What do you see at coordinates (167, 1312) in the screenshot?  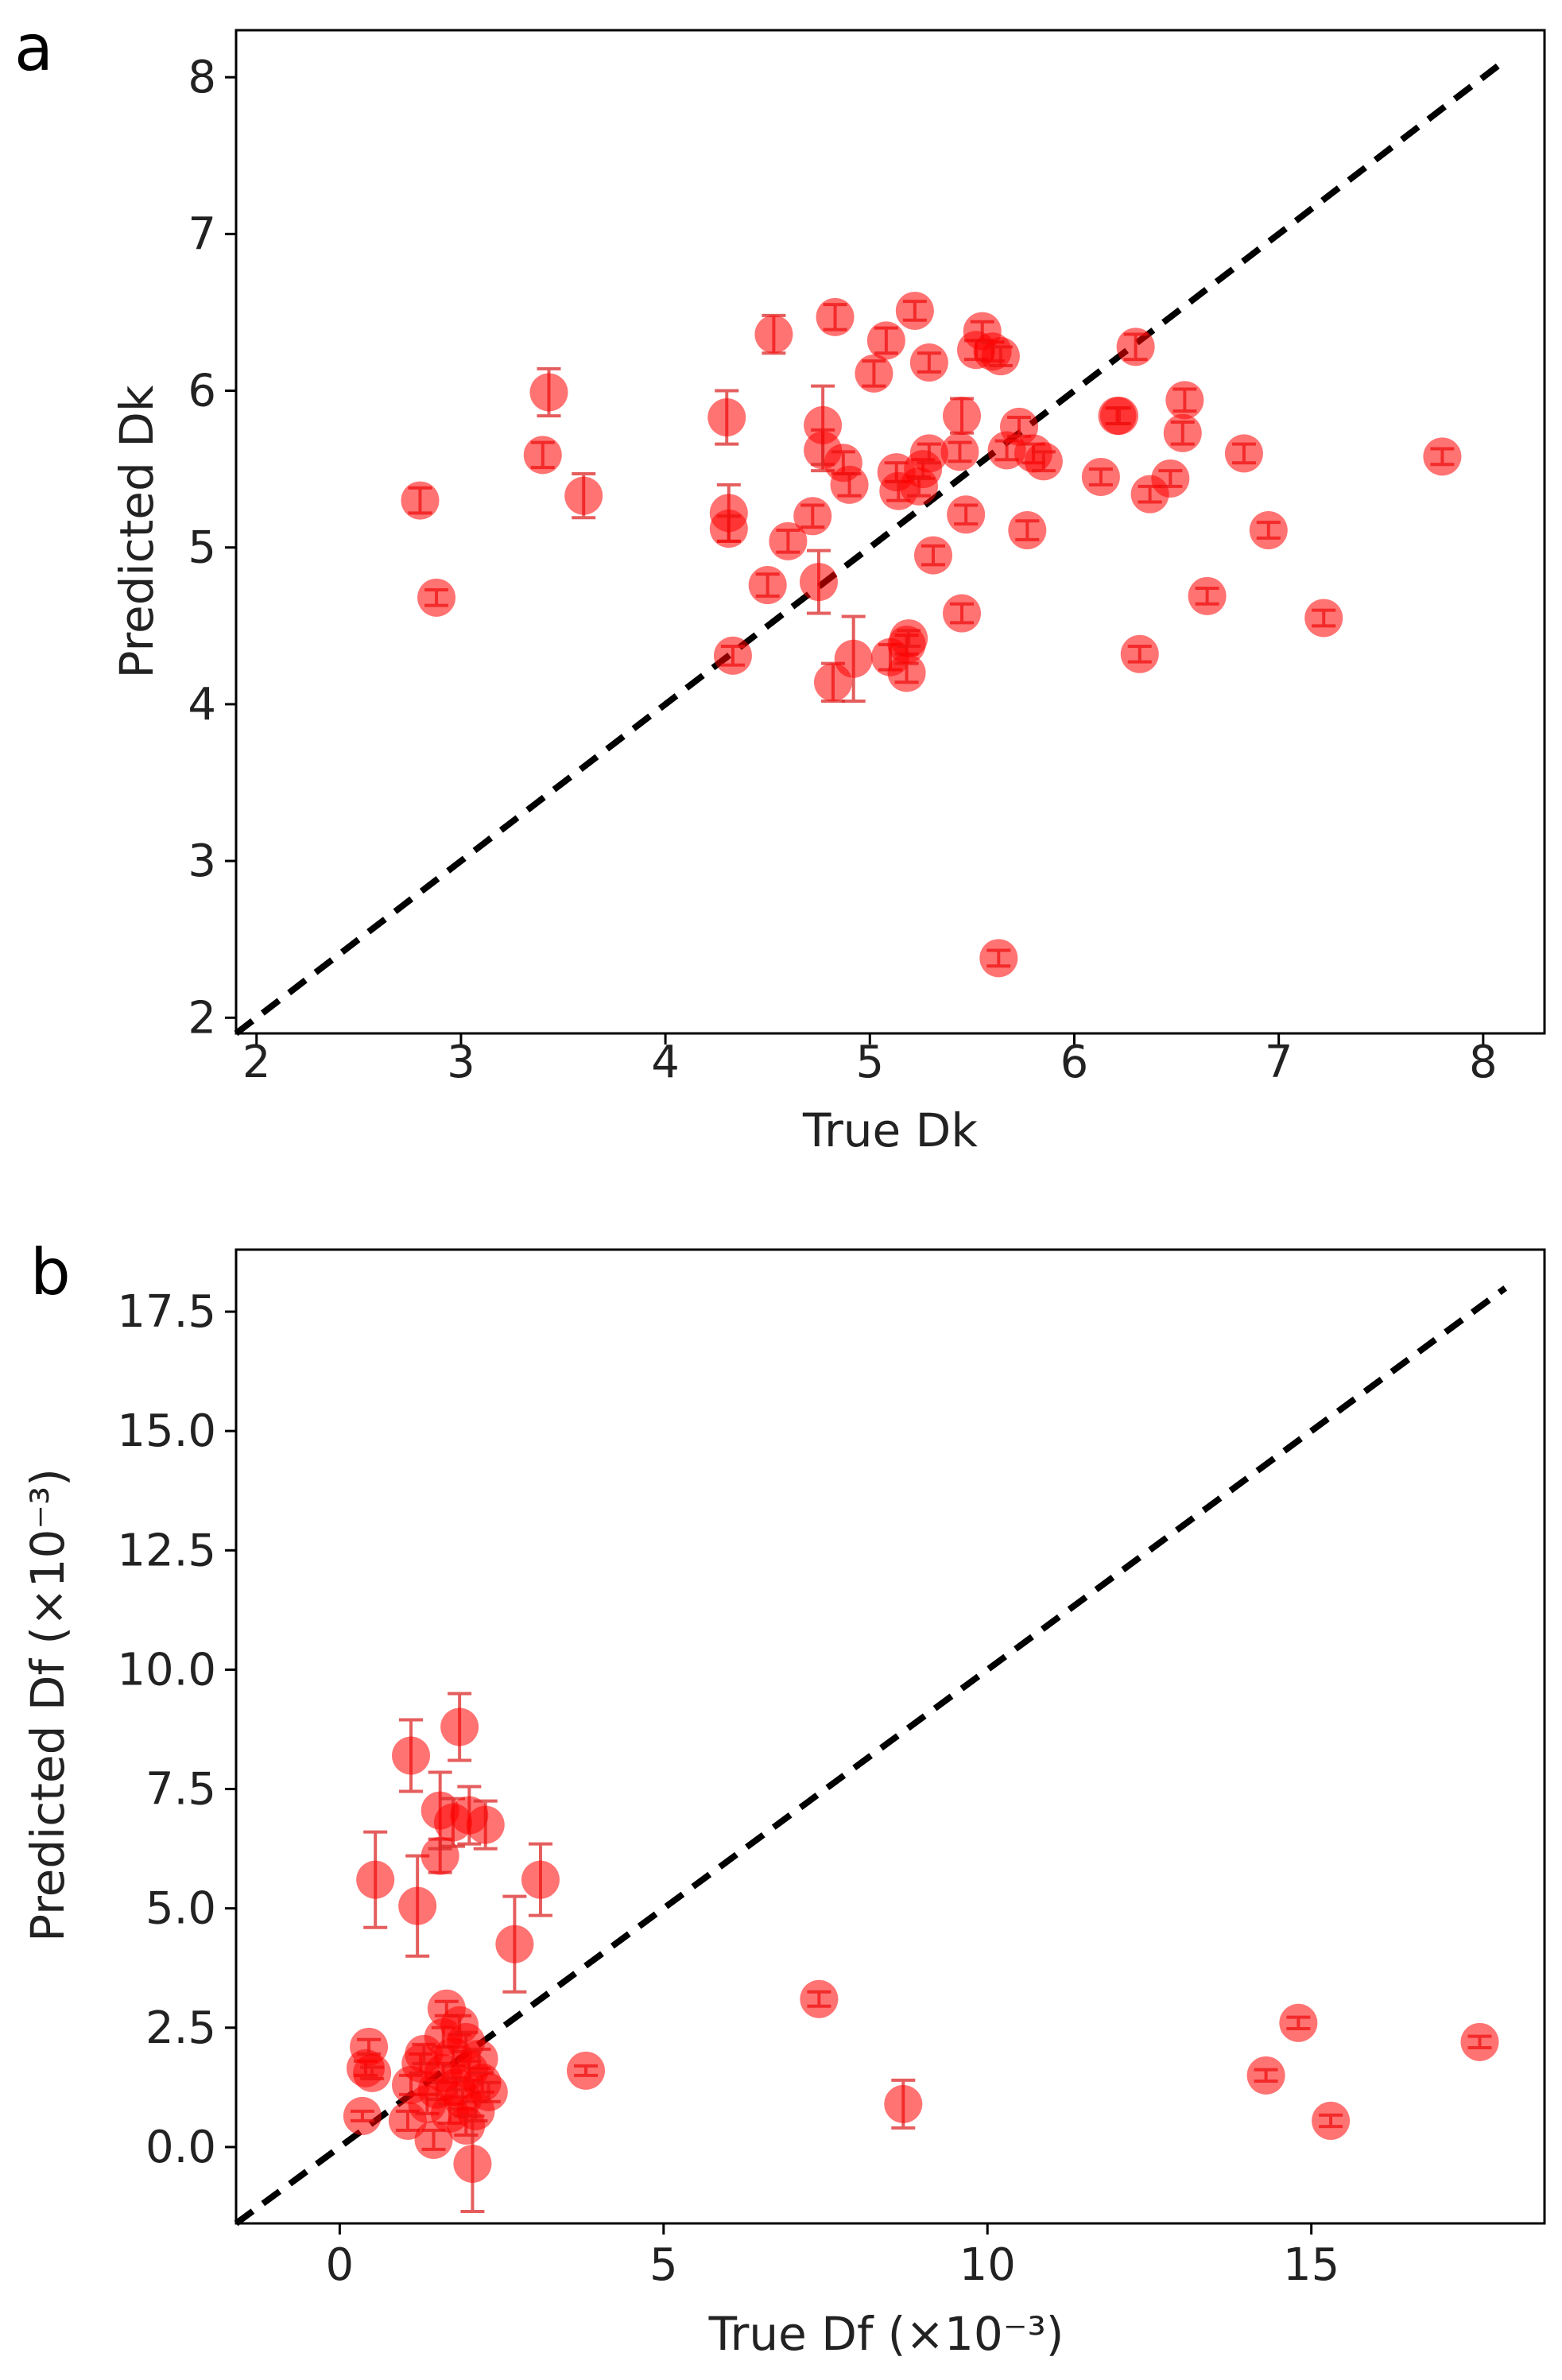 I see `panel-b-y-tick-label: 17.5` at bounding box center [167, 1312].